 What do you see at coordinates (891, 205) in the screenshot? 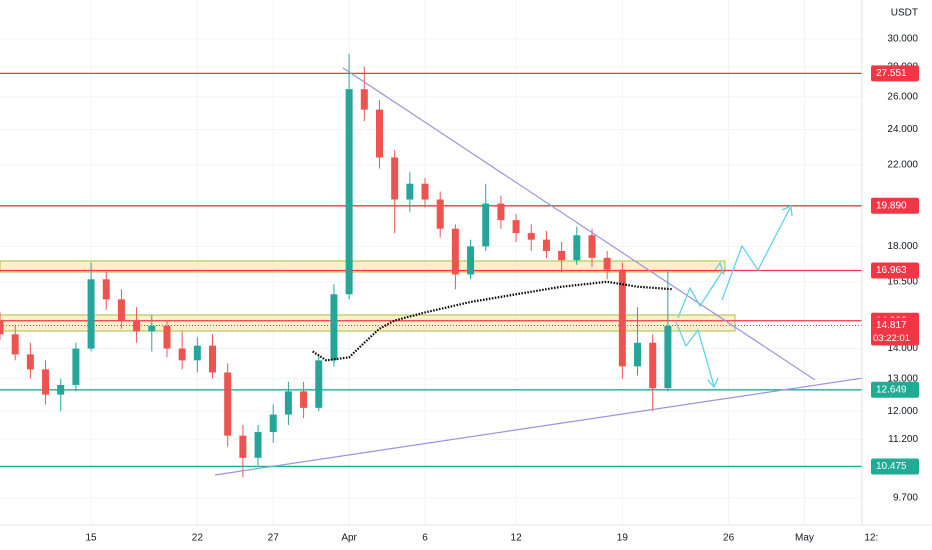
I see `level-label: 19.890` at bounding box center [891, 205].